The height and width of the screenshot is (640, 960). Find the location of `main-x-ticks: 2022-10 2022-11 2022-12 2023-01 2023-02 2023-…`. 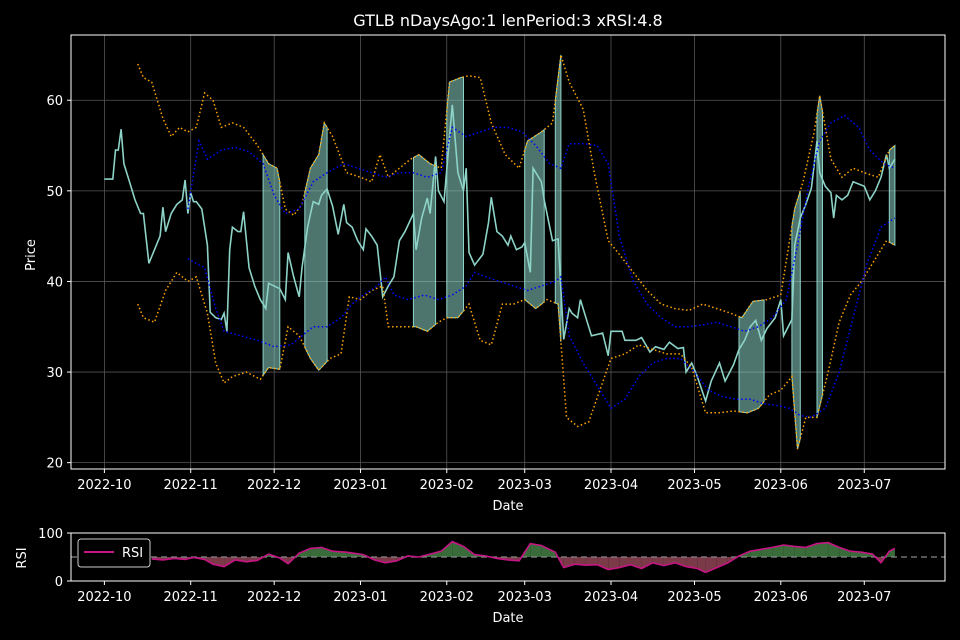

main-x-ticks: 2022-10 2022-11 2022-12 2023-01 2023-02 2023-… is located at coordinates (484, 481).